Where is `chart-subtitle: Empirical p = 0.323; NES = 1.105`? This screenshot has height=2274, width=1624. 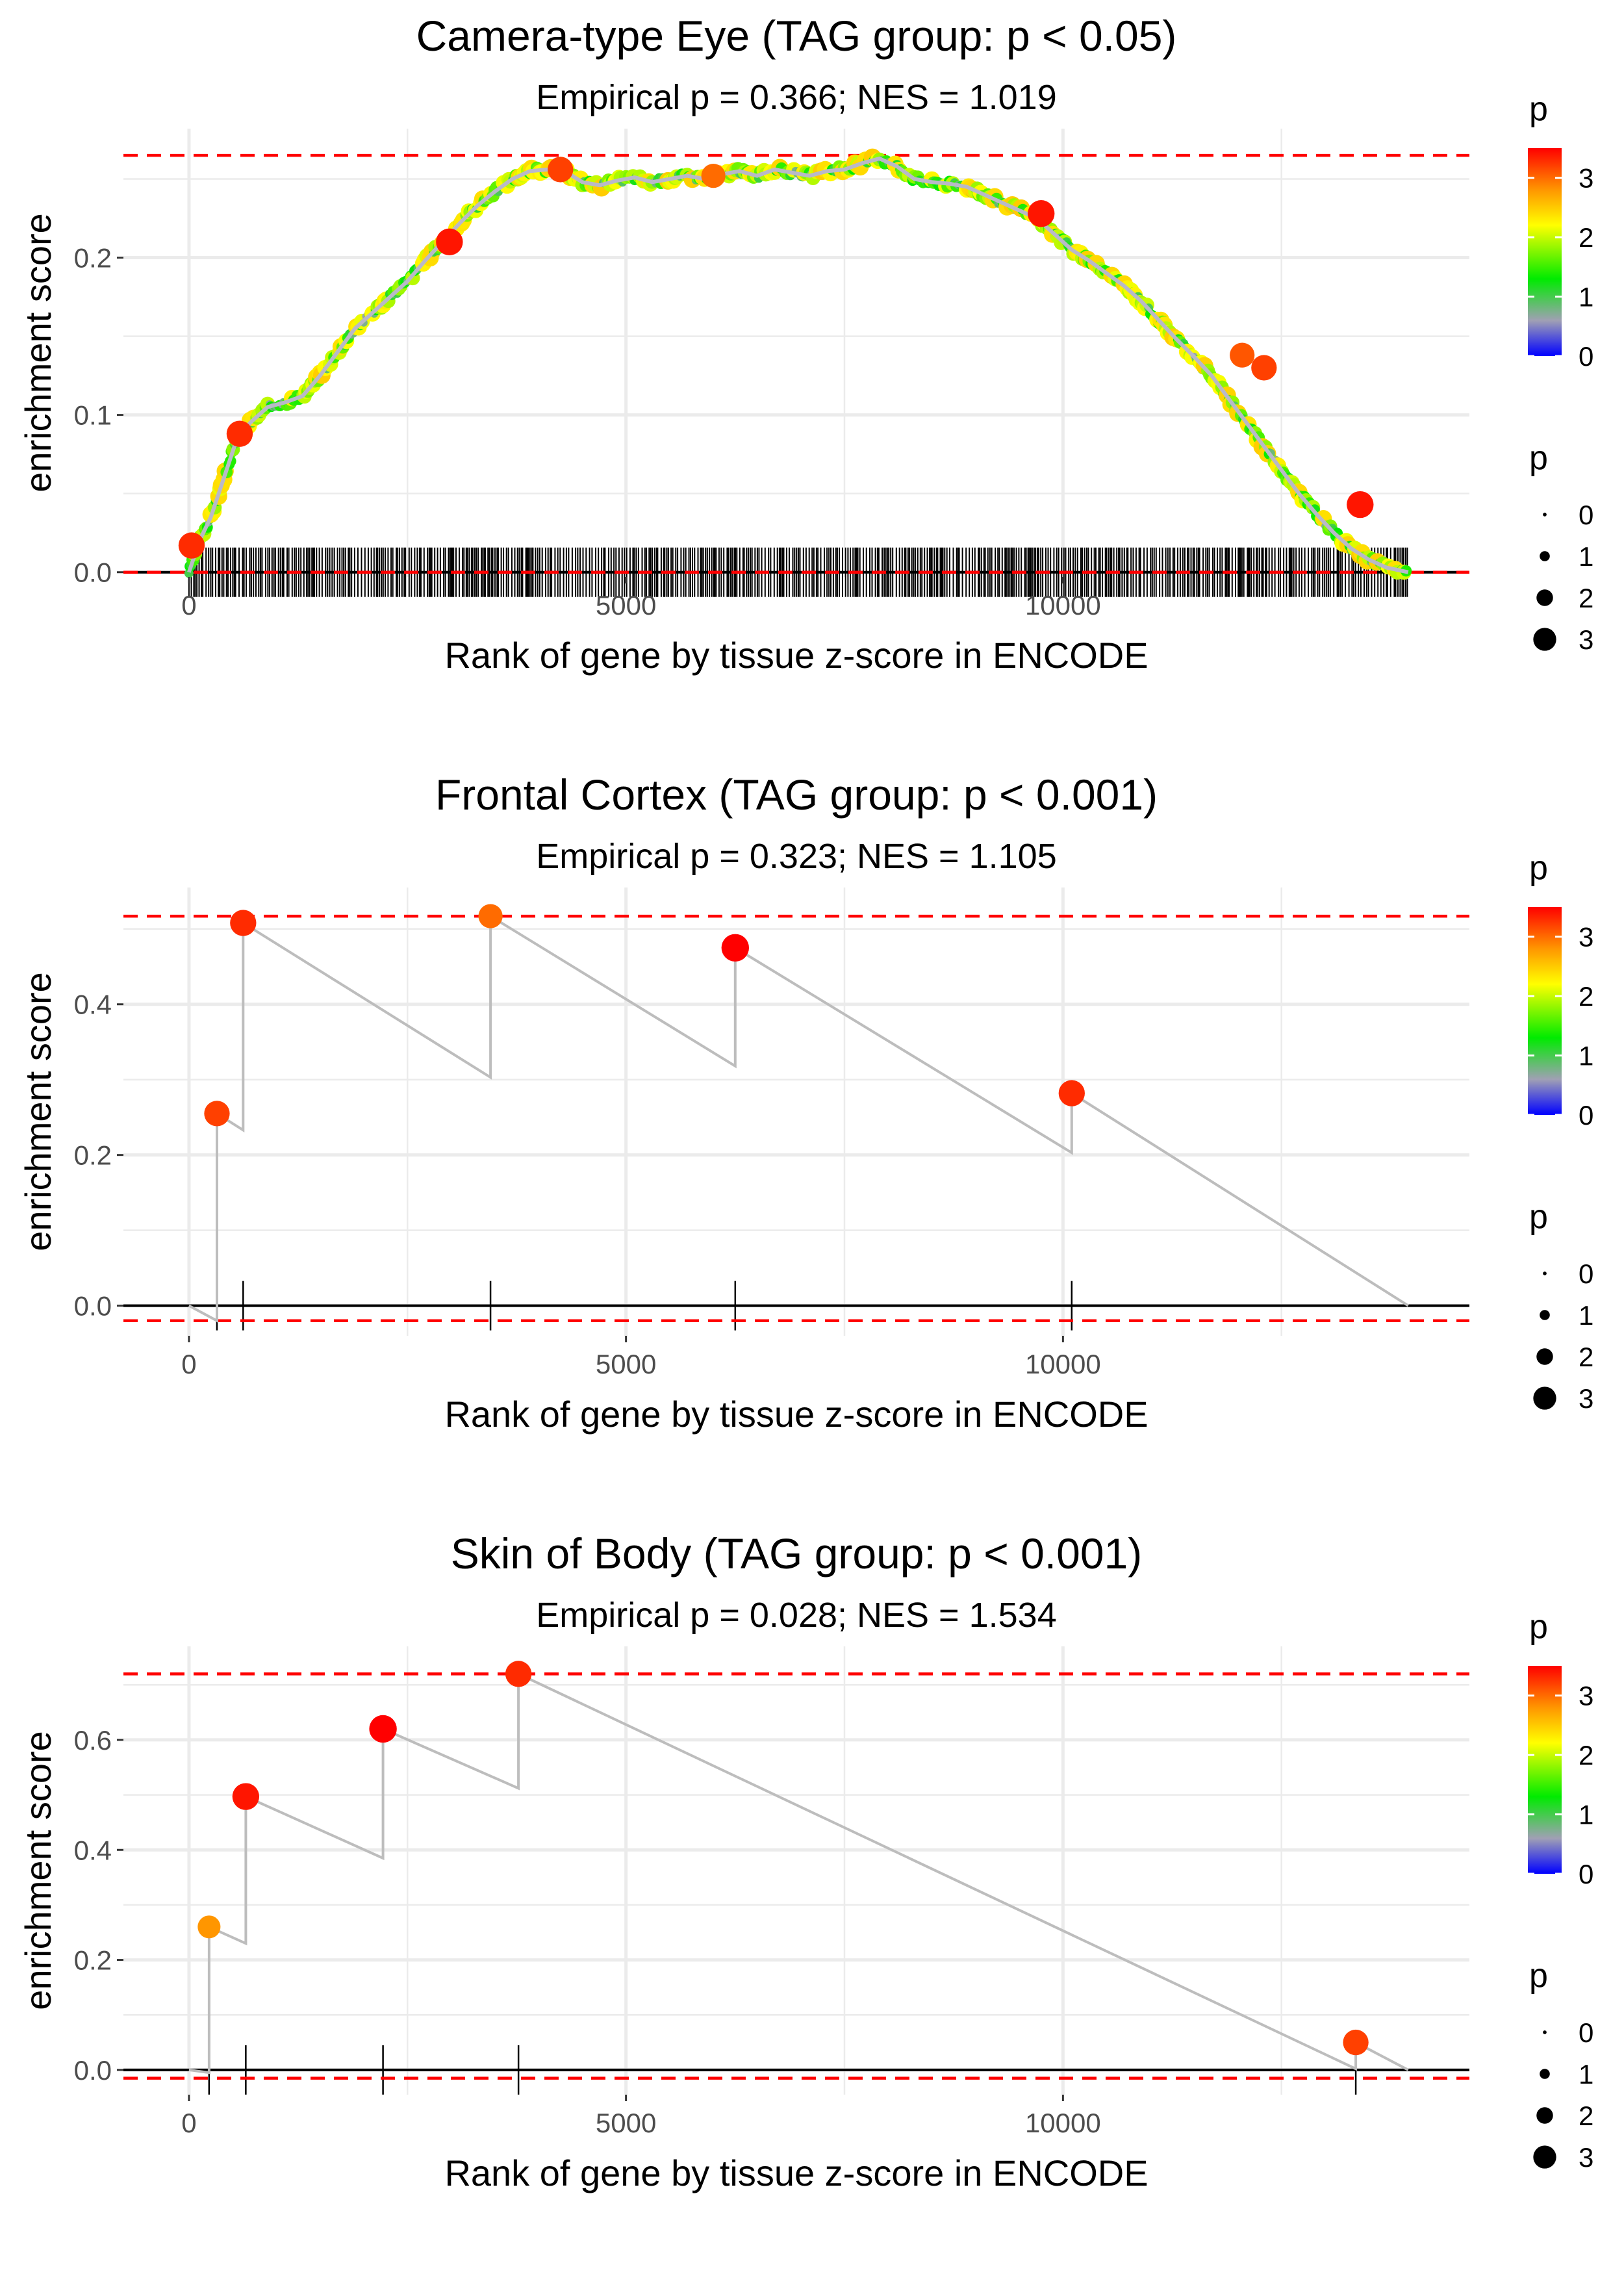 chart-subtitle: Empirical p = 0.323; NES = 1.105 is located at coordinates (796, 856).